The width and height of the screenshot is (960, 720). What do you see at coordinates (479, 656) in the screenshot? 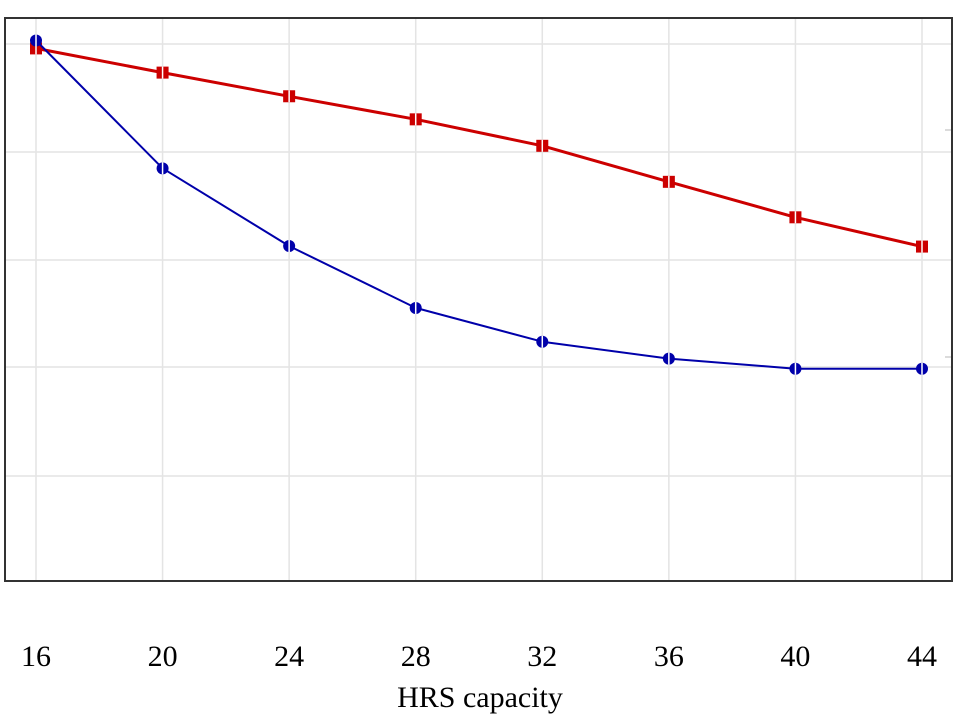
I see `x-tick-labels: 16 20 24 28 32 36 40 44` at bounding box center [479, 656].